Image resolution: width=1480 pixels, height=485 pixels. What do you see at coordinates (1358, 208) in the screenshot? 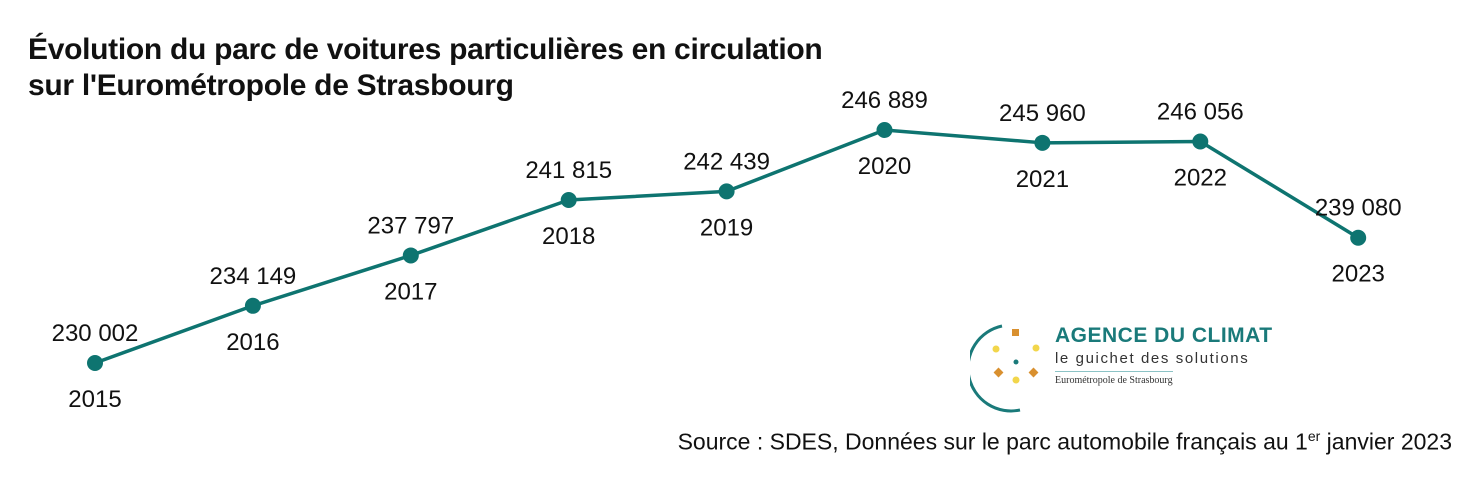
I see `data-label-2023: 239 080` at bounding box center [1358, 208].